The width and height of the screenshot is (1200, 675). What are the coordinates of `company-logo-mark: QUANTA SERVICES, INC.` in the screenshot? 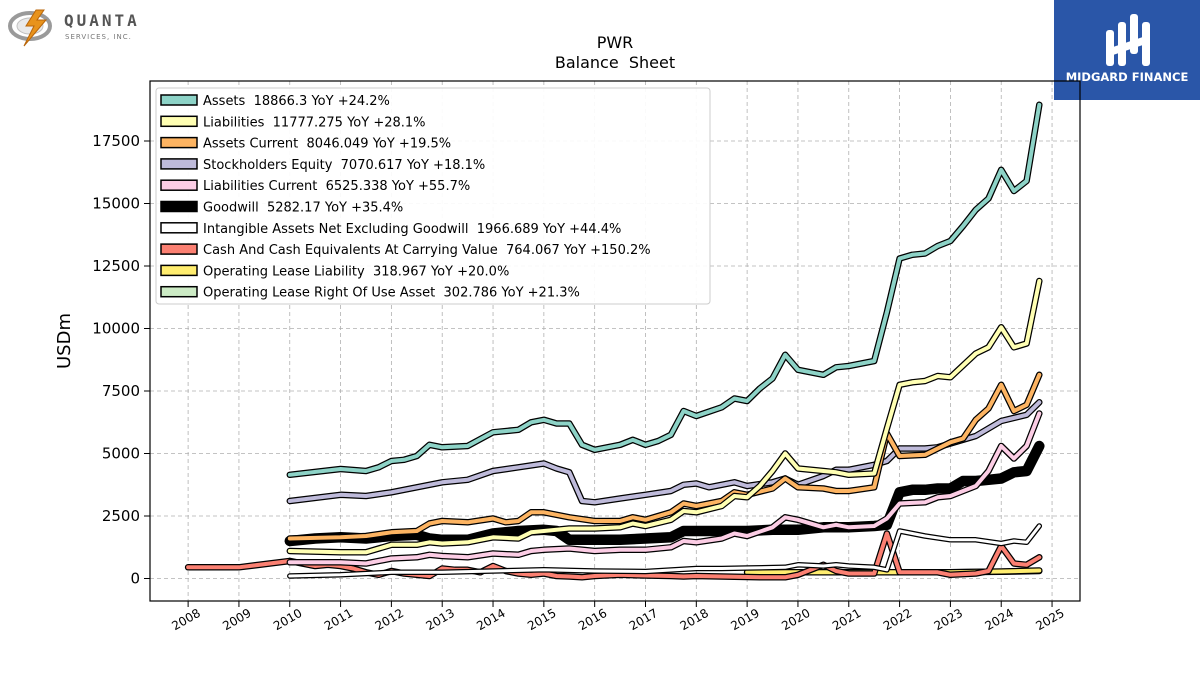 It's located at (74, 28).